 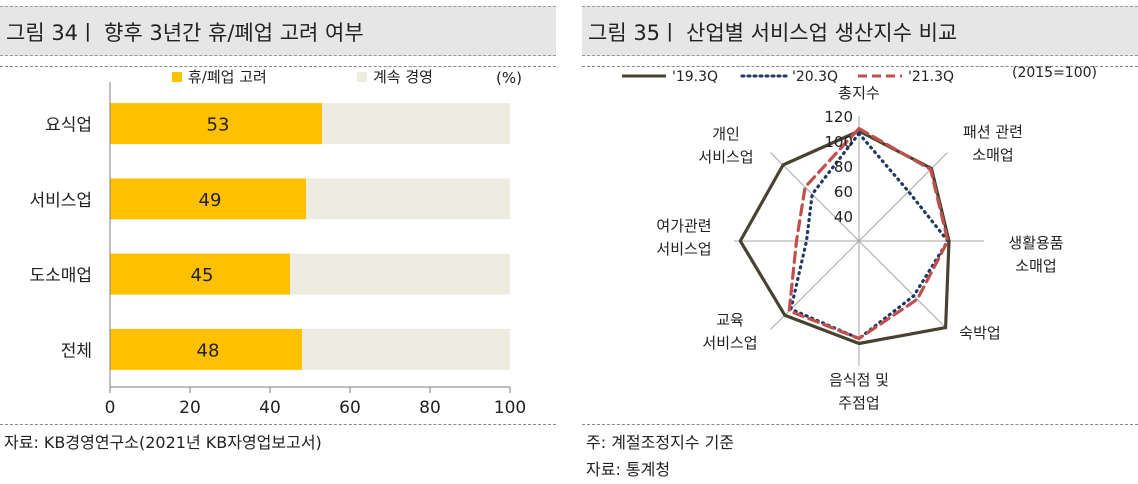 What do you see at coordinates (403, 77) in the screenshot?
I see `legend-label-1: 계속 경영` at bounding box center [403, 77].